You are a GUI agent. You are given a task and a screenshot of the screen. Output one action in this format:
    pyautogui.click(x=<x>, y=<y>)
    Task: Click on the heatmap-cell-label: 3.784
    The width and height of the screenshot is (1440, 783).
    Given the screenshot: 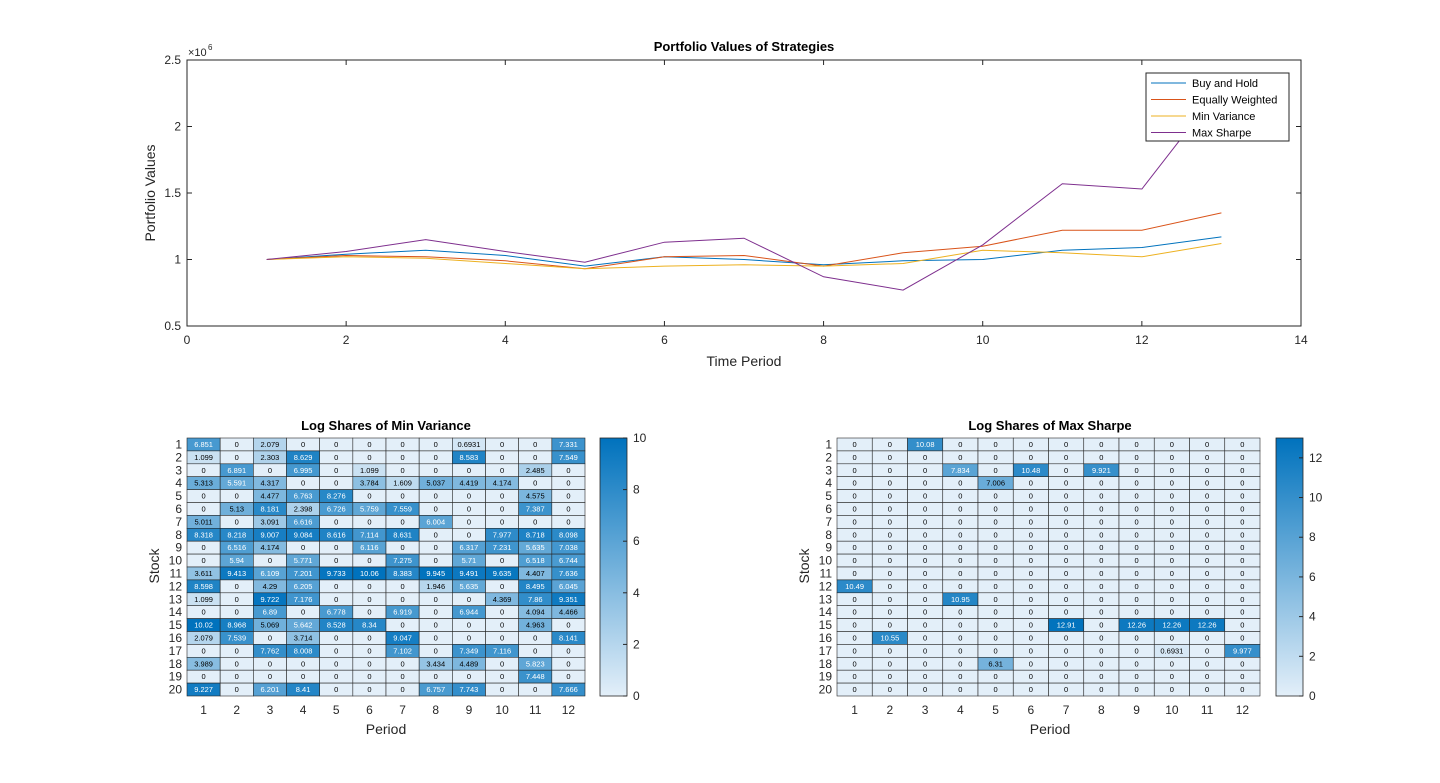 What is the action you would take?
    pyautogui.click(x=369, y=483)
    